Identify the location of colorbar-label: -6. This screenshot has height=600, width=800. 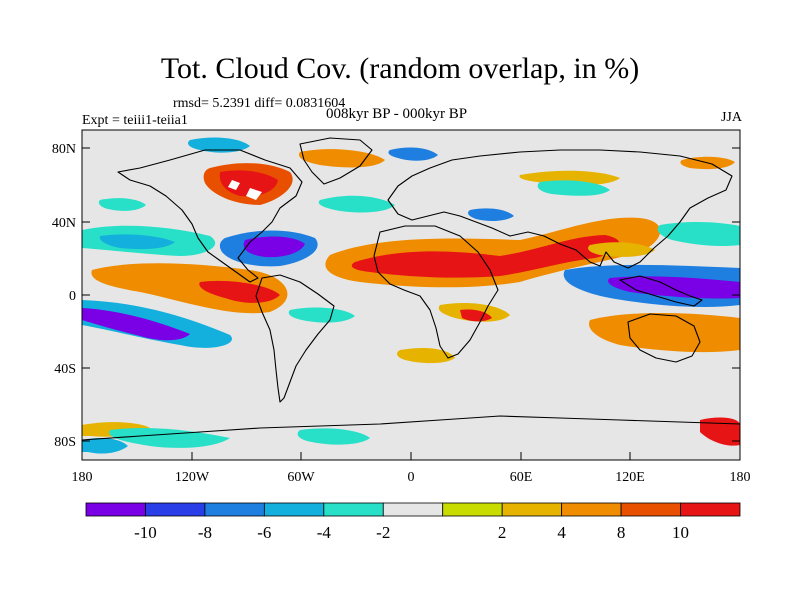
(264, 532).